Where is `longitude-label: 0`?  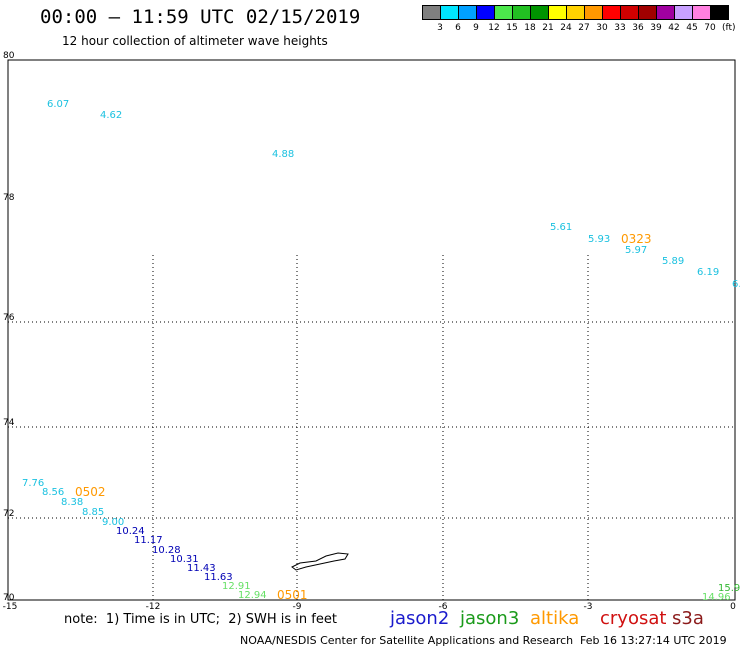 longitude-label: 0 is located at coordinates (733, 607).